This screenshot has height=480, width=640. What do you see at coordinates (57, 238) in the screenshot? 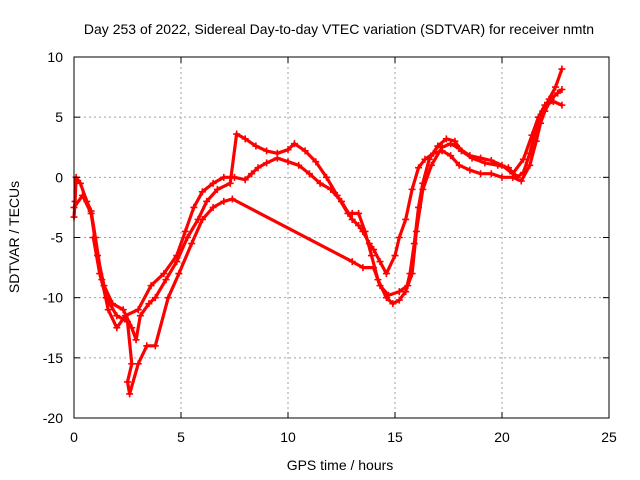
I see `y-tick-label: -5` at bounding box center [57, 238].